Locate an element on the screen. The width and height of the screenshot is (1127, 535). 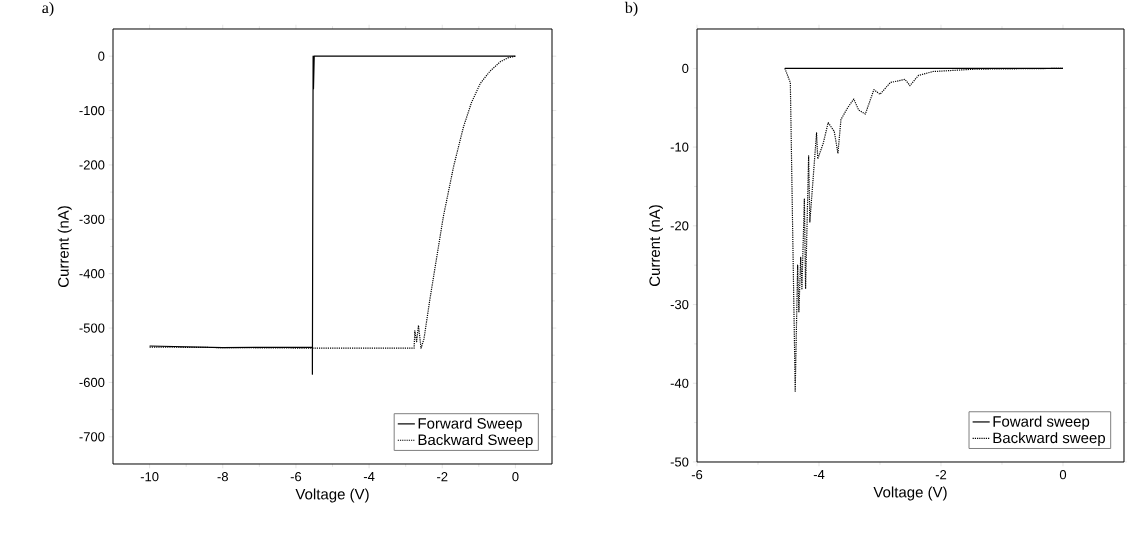
chart-title: a) is located at coordinates (48, 9).